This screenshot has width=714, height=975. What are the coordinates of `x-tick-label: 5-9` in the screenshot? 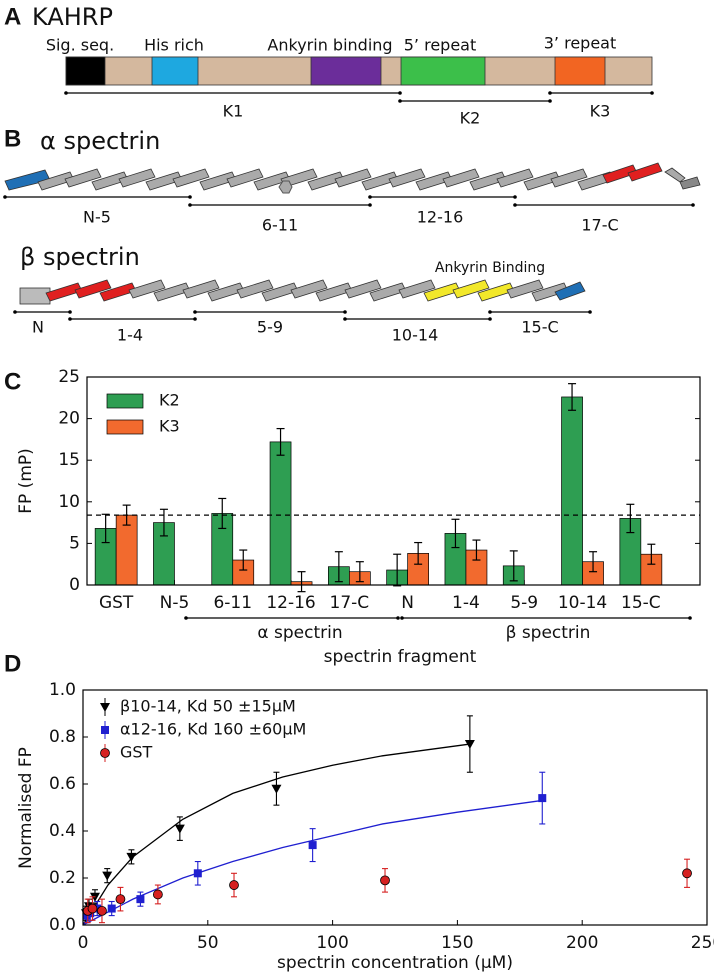 It's located at (524, 603).